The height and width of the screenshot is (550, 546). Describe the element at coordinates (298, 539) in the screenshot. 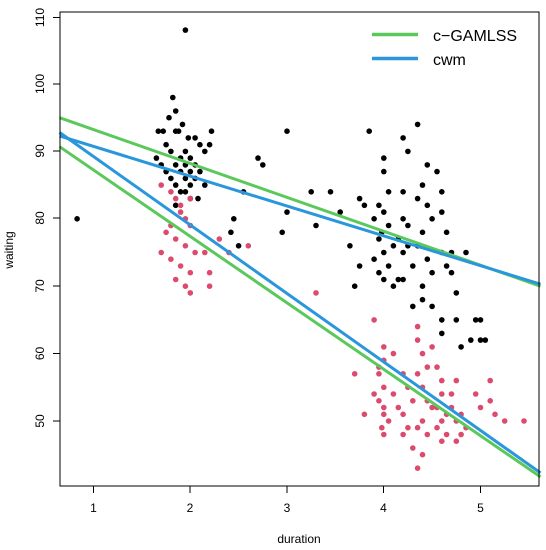

I see `x-axis-title: duration` at that location.